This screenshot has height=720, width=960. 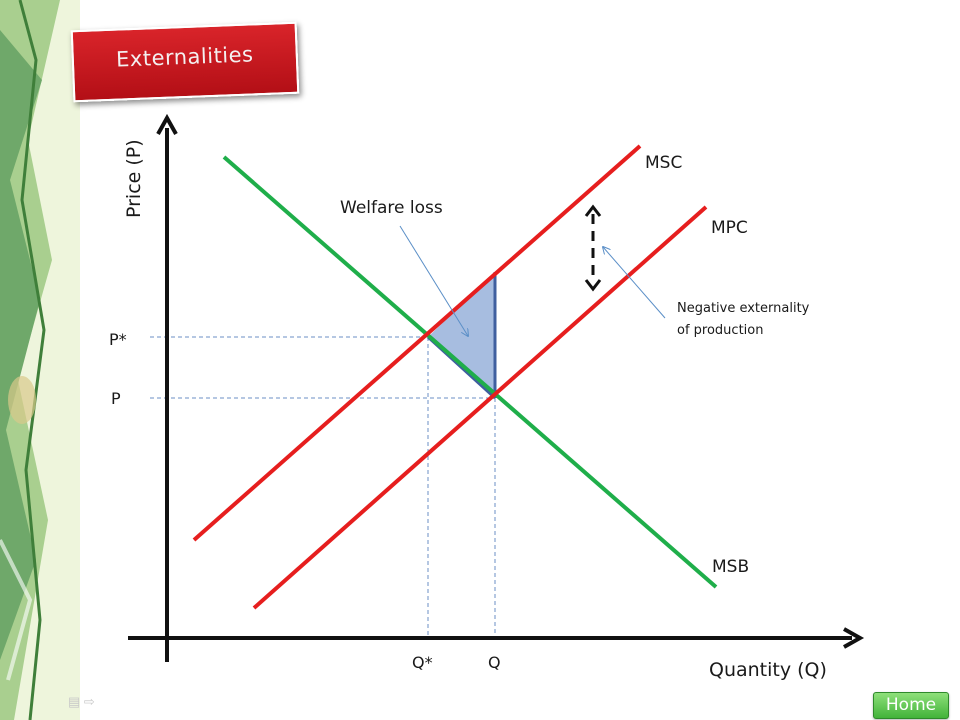 I want to click on welfare-loss-area, so click(x=461, y=335).